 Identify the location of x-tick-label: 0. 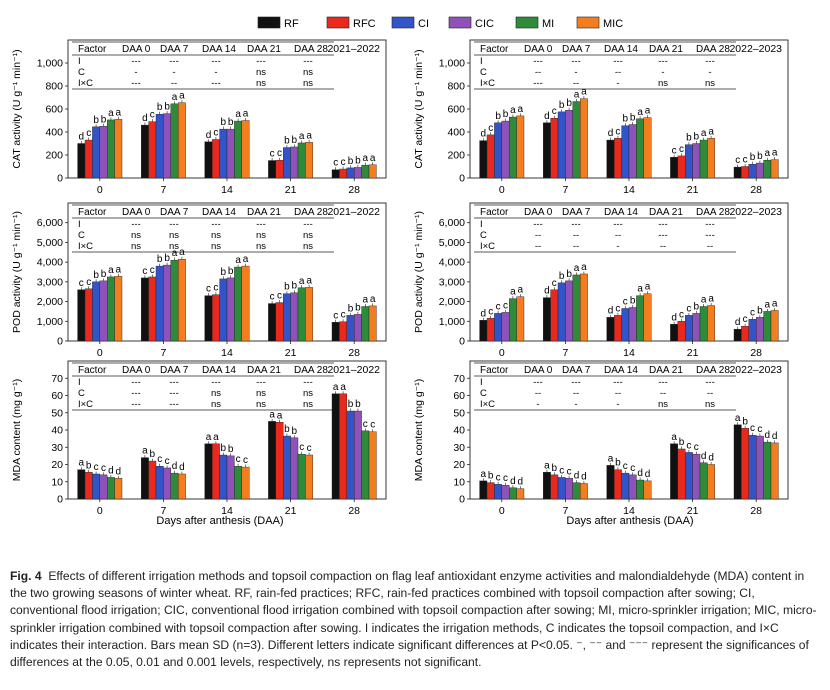
(100, 190).